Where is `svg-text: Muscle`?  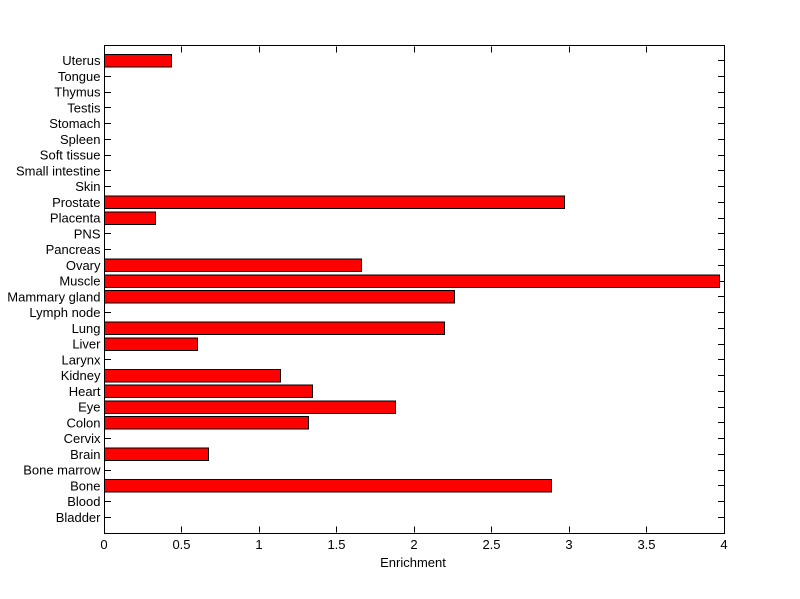 svg-text: Muscle is located at coordinates (79, 281).